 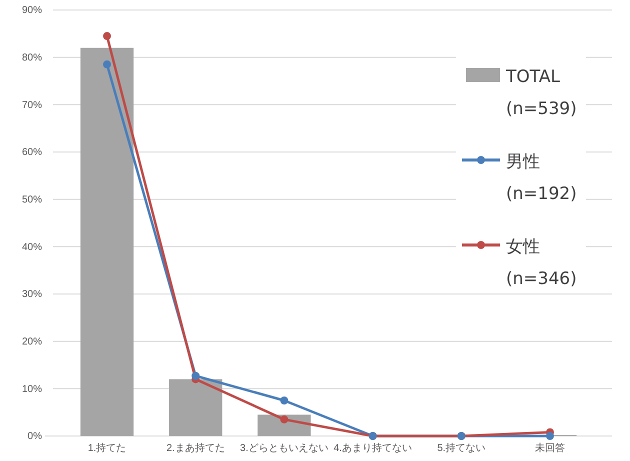 What do you see at coordinates (541, 178) in the screenshot?
I see `legend-label: 男性 (n=192)` at bounding box center [541, 178].